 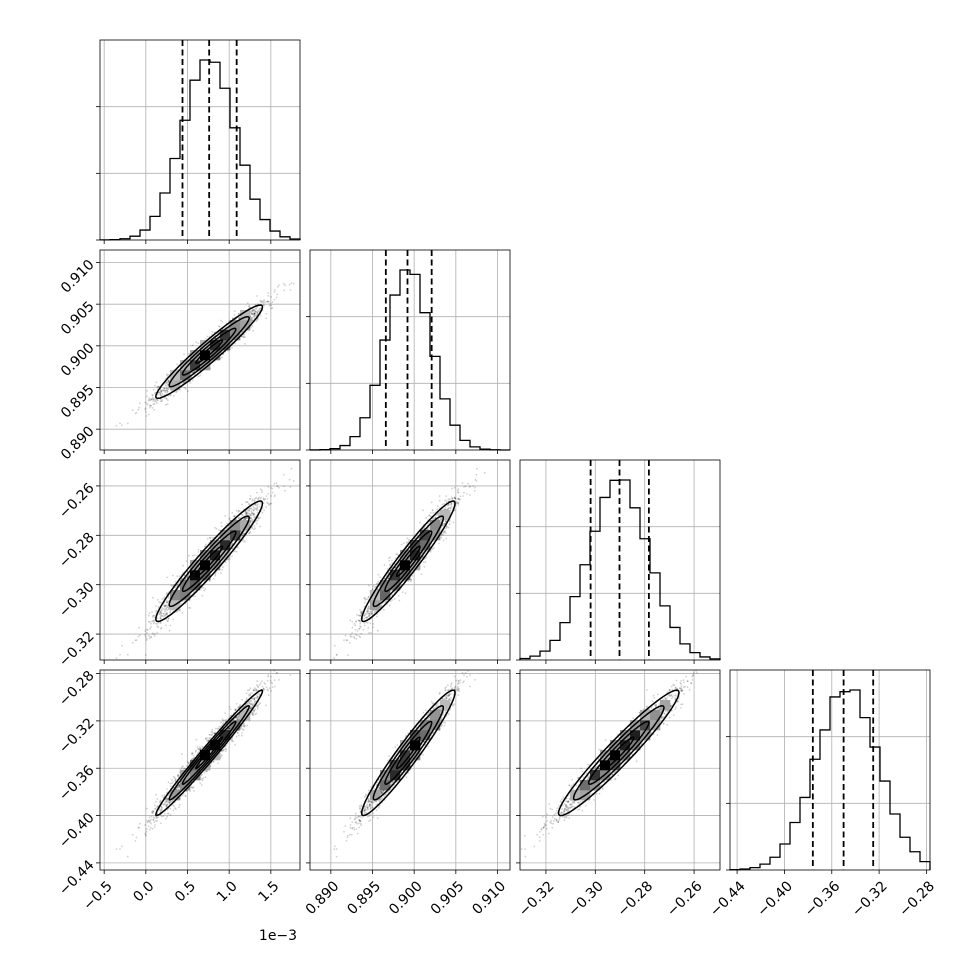 What do you see at coordinates (77, 649) in the screenshot?
I see `ytick-label-2-0: −0.32` at bounding box center [77, 649].